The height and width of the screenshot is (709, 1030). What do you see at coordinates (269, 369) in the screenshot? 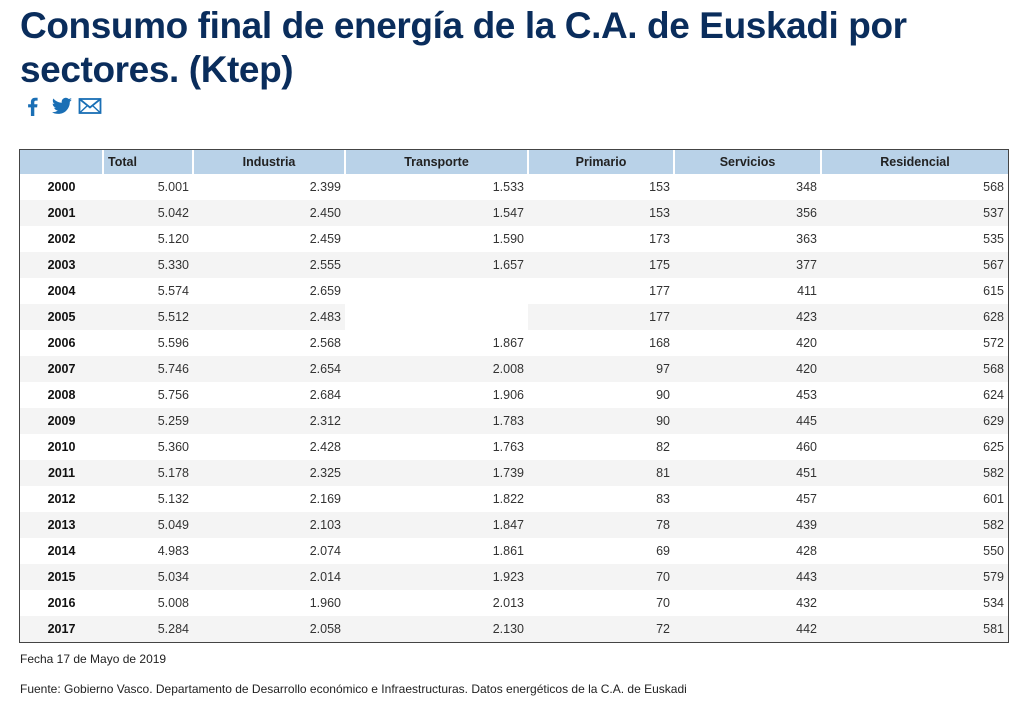
I see `cell-industria: 2.654` at bounding box center [269, 369].